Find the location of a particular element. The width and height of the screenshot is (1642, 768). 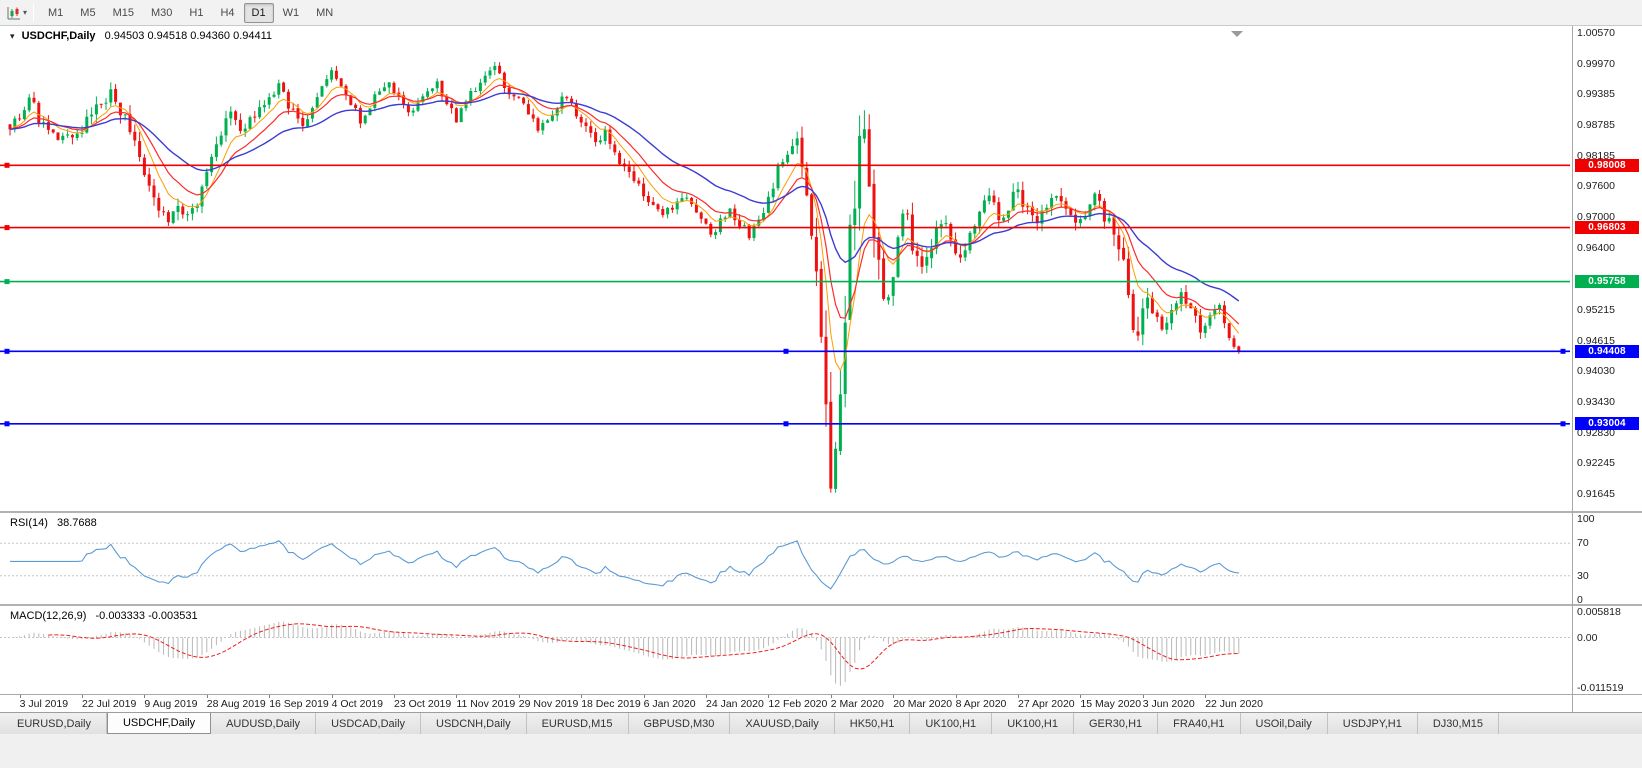

date-axis-label: 23 Oct 2019 is located at coordinates (423, 704).